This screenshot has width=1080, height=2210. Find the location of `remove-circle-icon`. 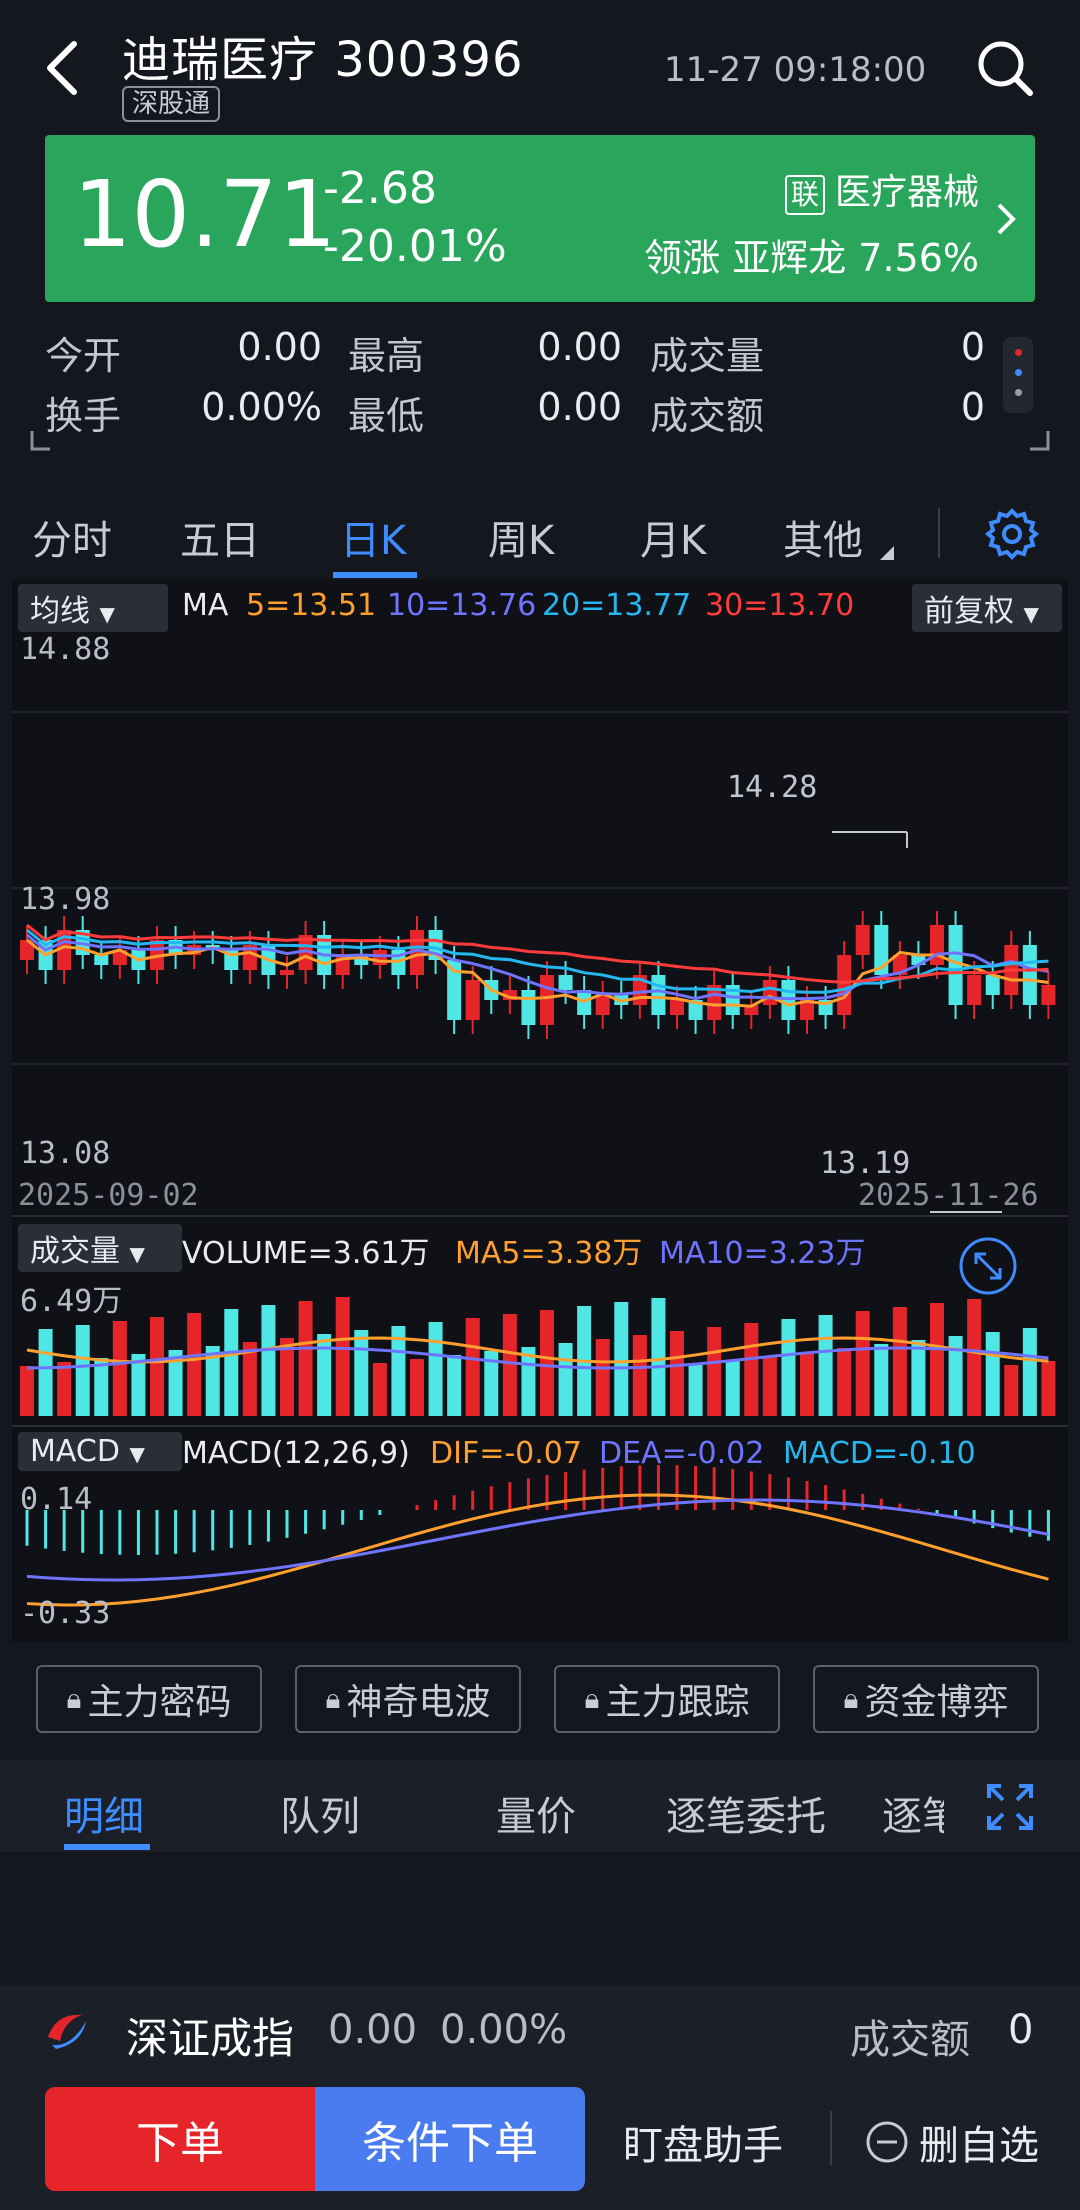

remove-circle-icon is located at coordinates (887, 2142).